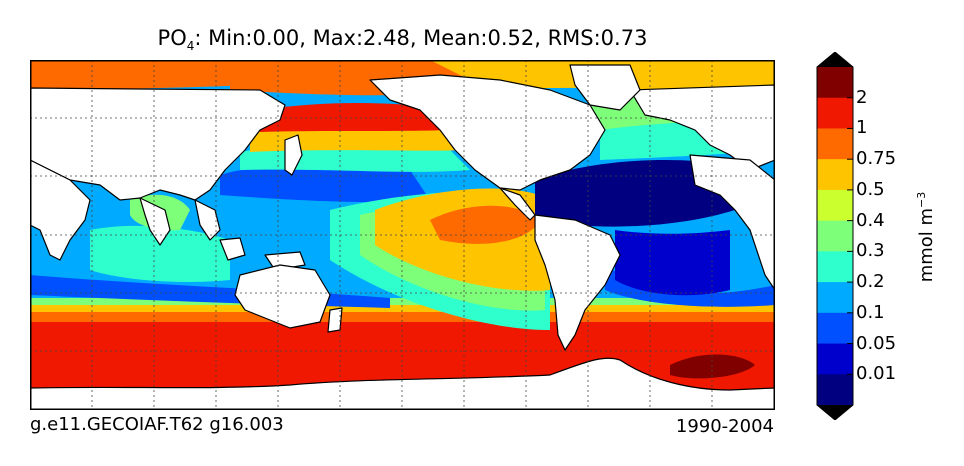 The image size is (964, 466). What do you see at coordinates (835, 59) in the screenshot?
I see `colorbar-over-triangle` at bounding box center [835, 59].